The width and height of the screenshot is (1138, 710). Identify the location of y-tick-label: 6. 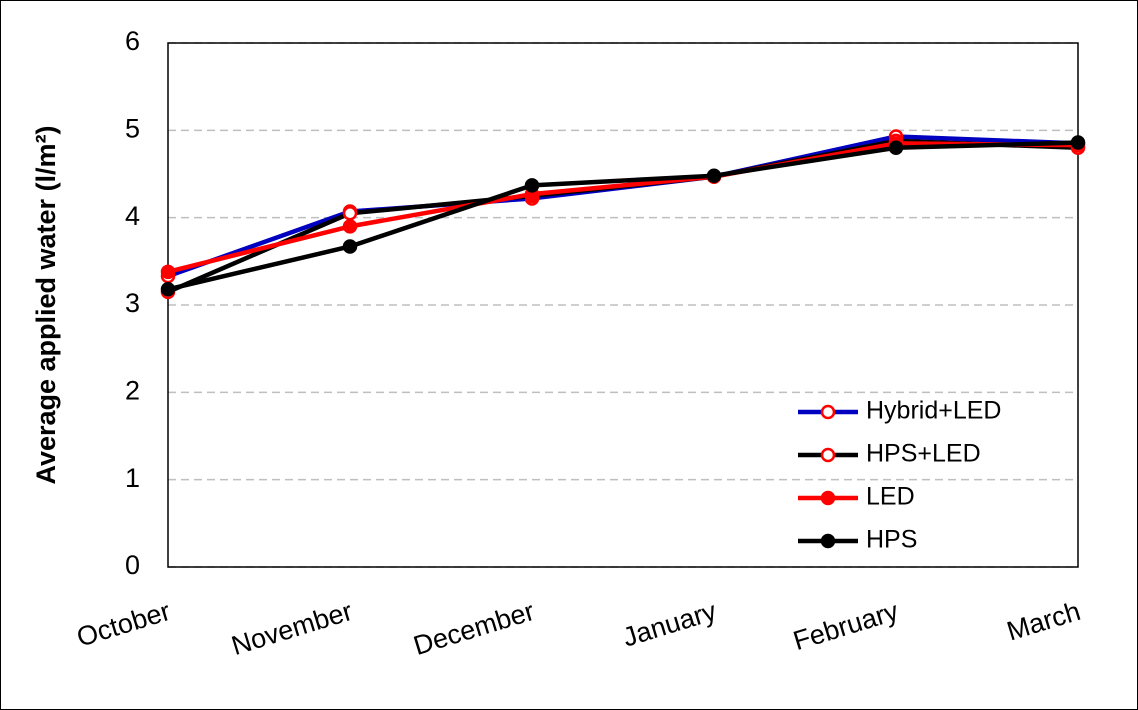
(132, 41).